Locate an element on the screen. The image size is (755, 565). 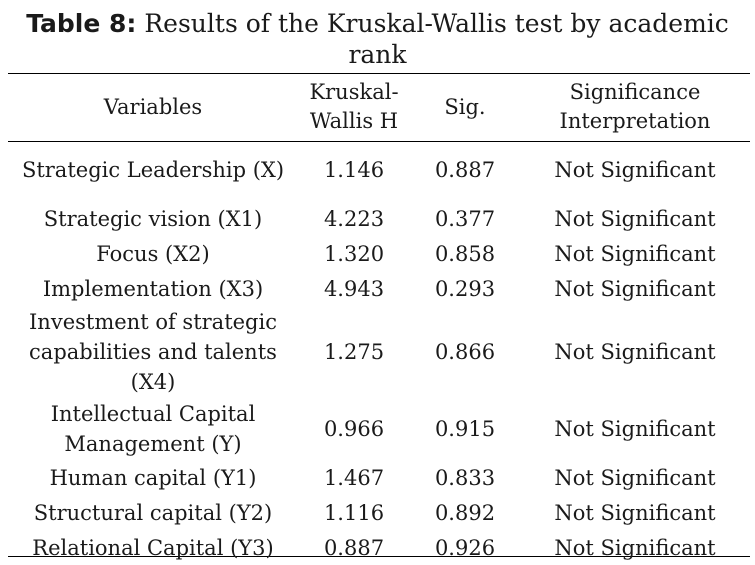
cell-variable: Implementation (X3) is located at coordinates (153, 288).